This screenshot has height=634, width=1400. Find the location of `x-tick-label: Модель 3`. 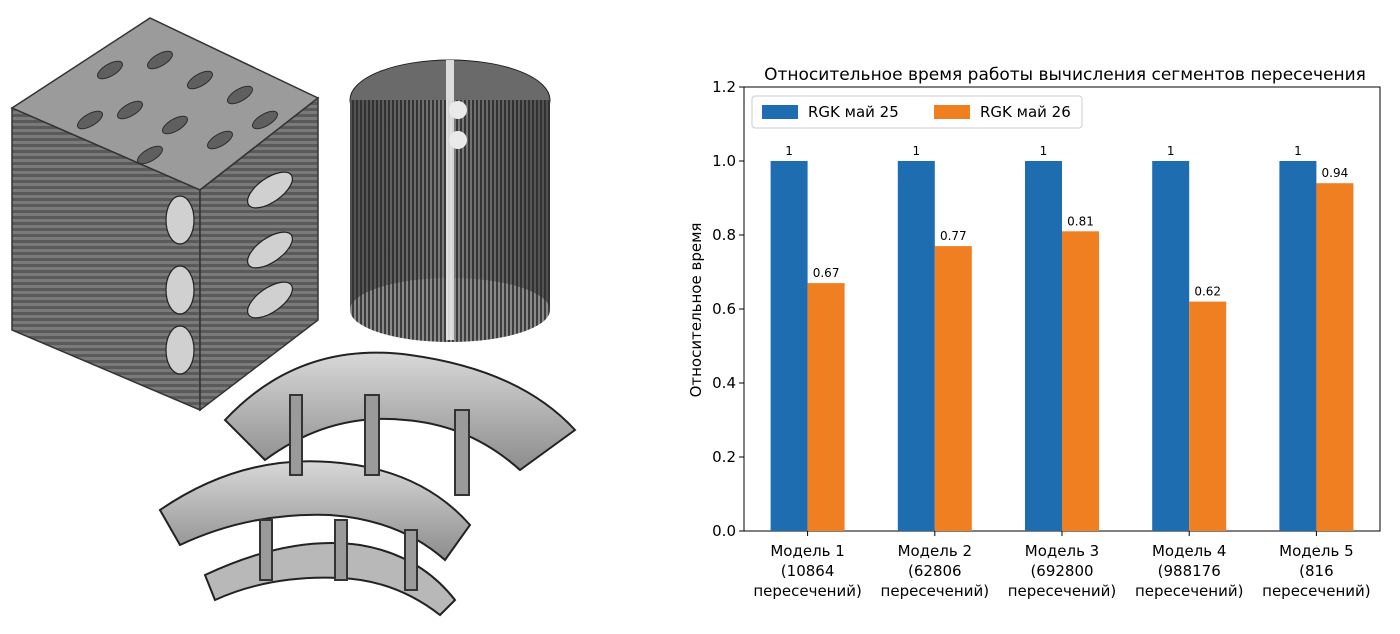

x-tick-label: Модель 3 is located at coordinates (1062, 551).